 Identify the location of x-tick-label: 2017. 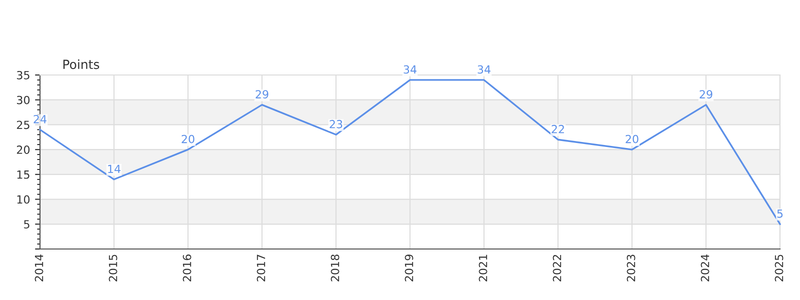
(261, 268).